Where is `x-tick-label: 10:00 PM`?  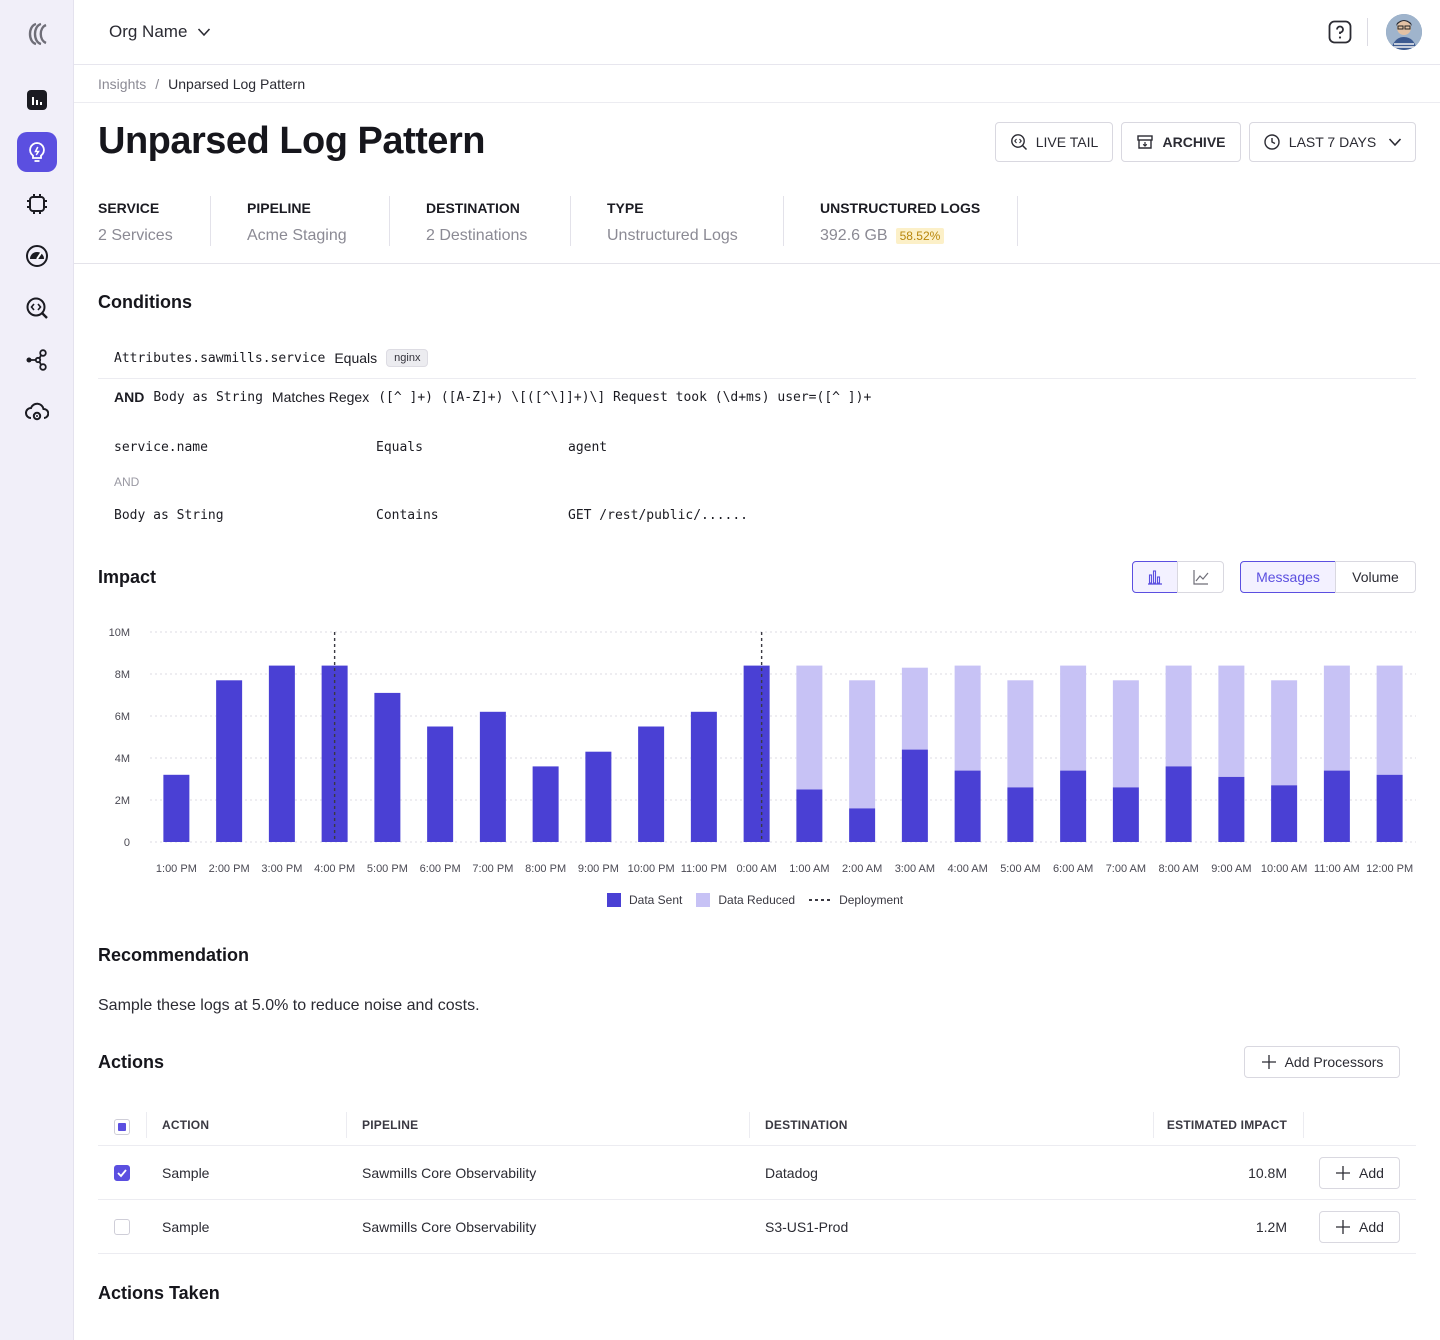 x-tick-label: 10:00 PM is located at coordinates (651, 869).